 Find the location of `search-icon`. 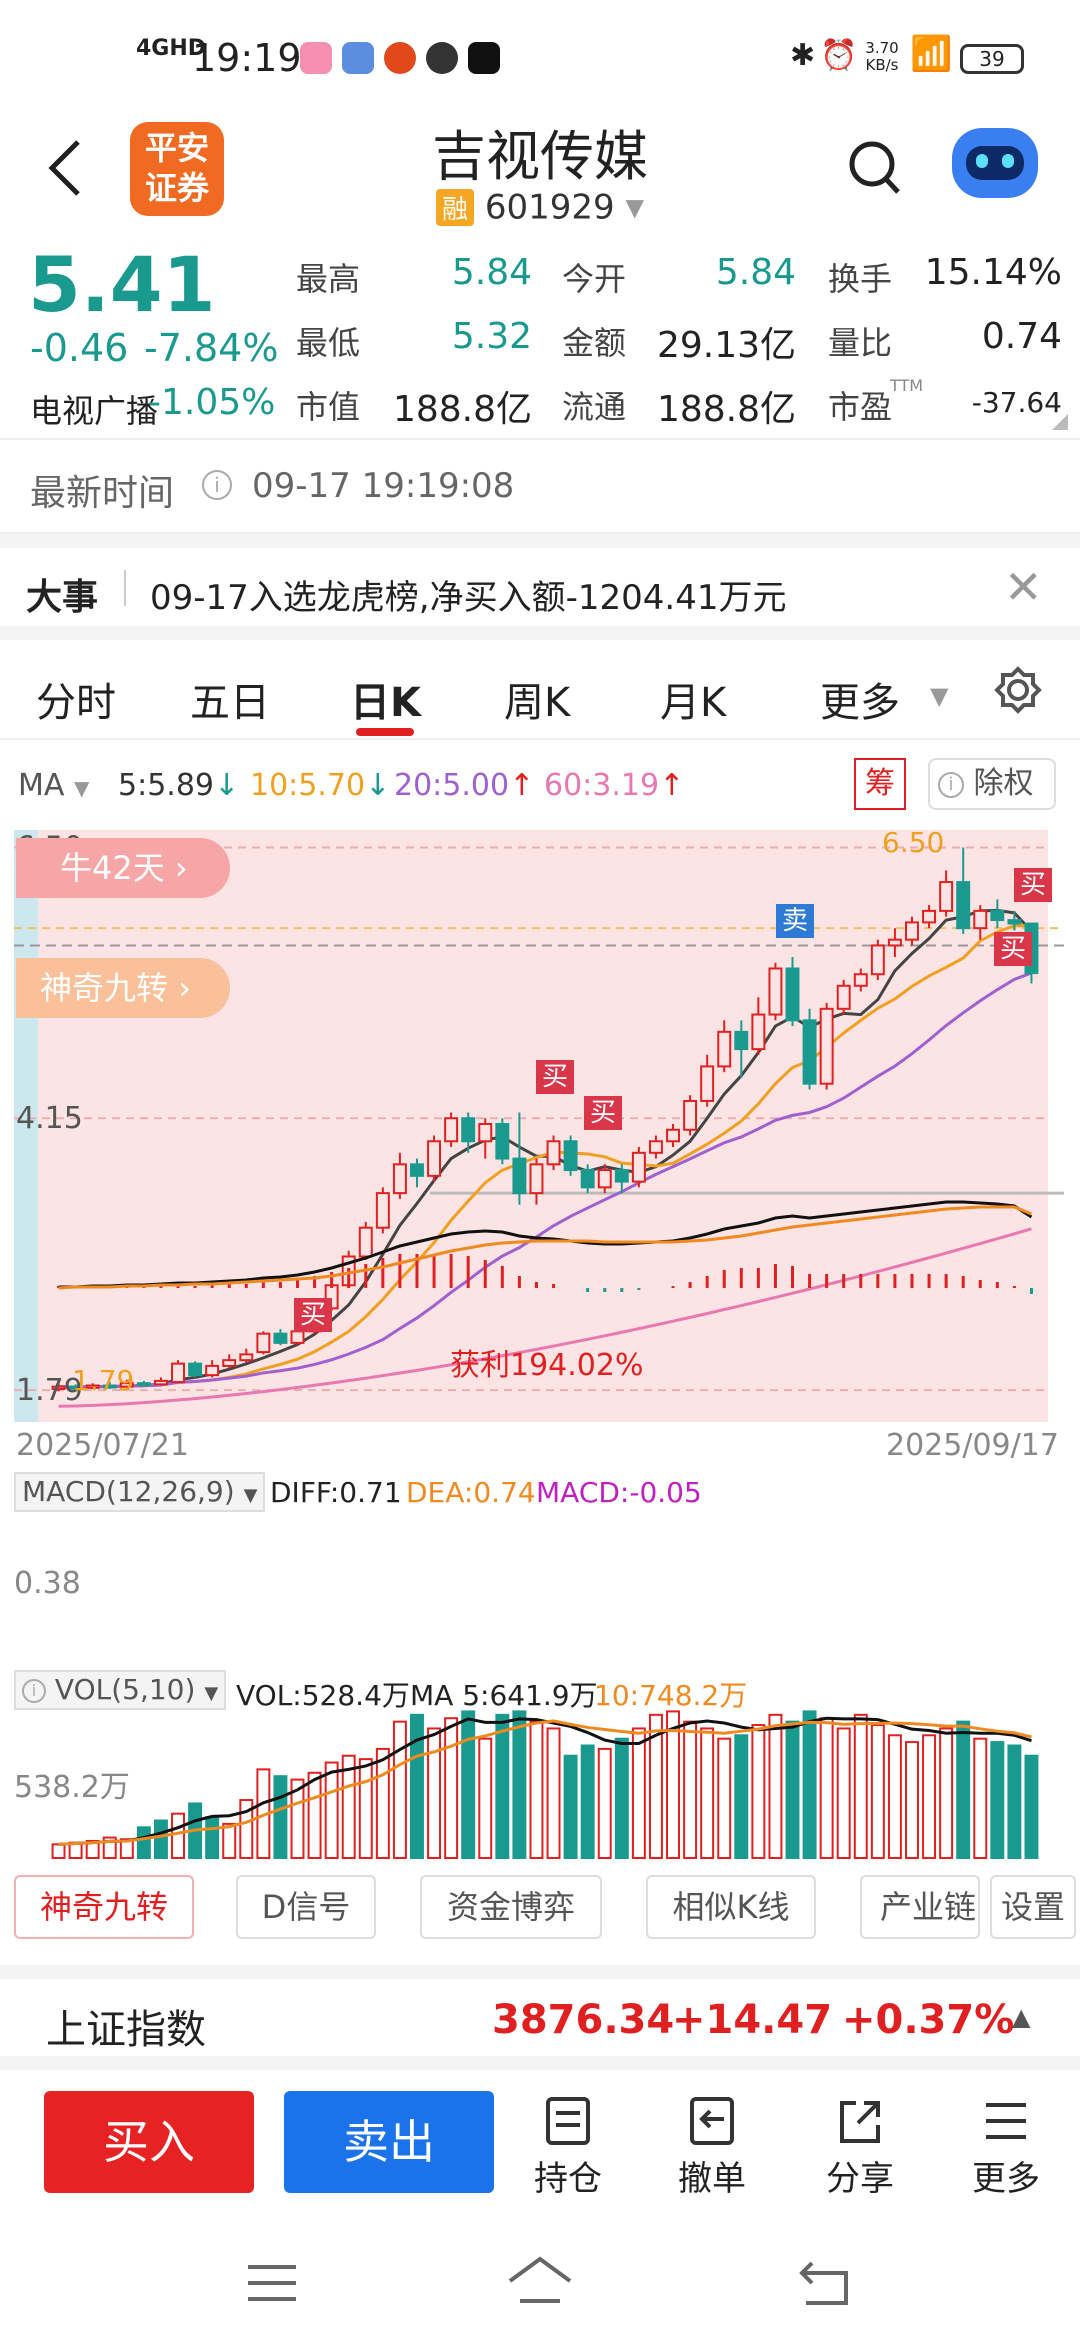

search-icon is located at coordinates (876, 168).